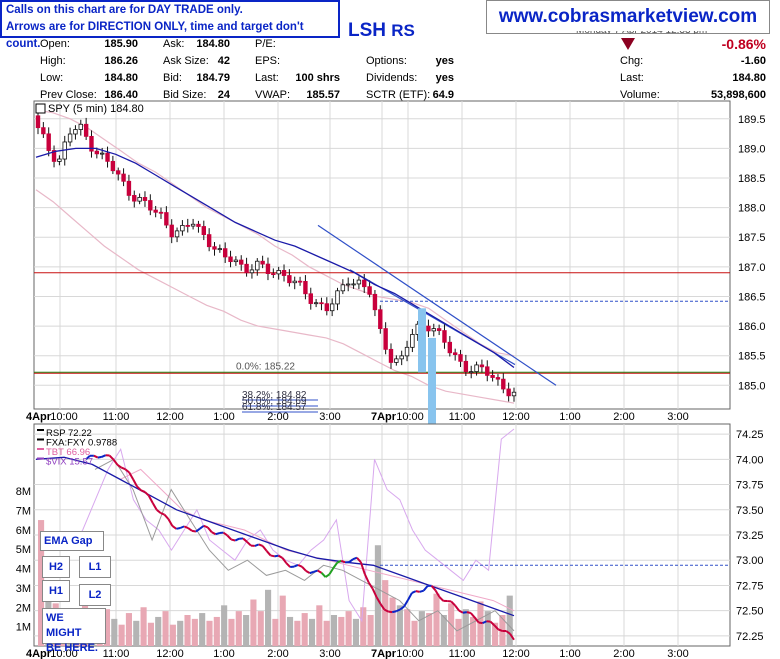 This screenshot has width=780, height=659. Describe the element at coordinates (632, 78) in the screenshot. I see `last2-label: Last:` at that location.